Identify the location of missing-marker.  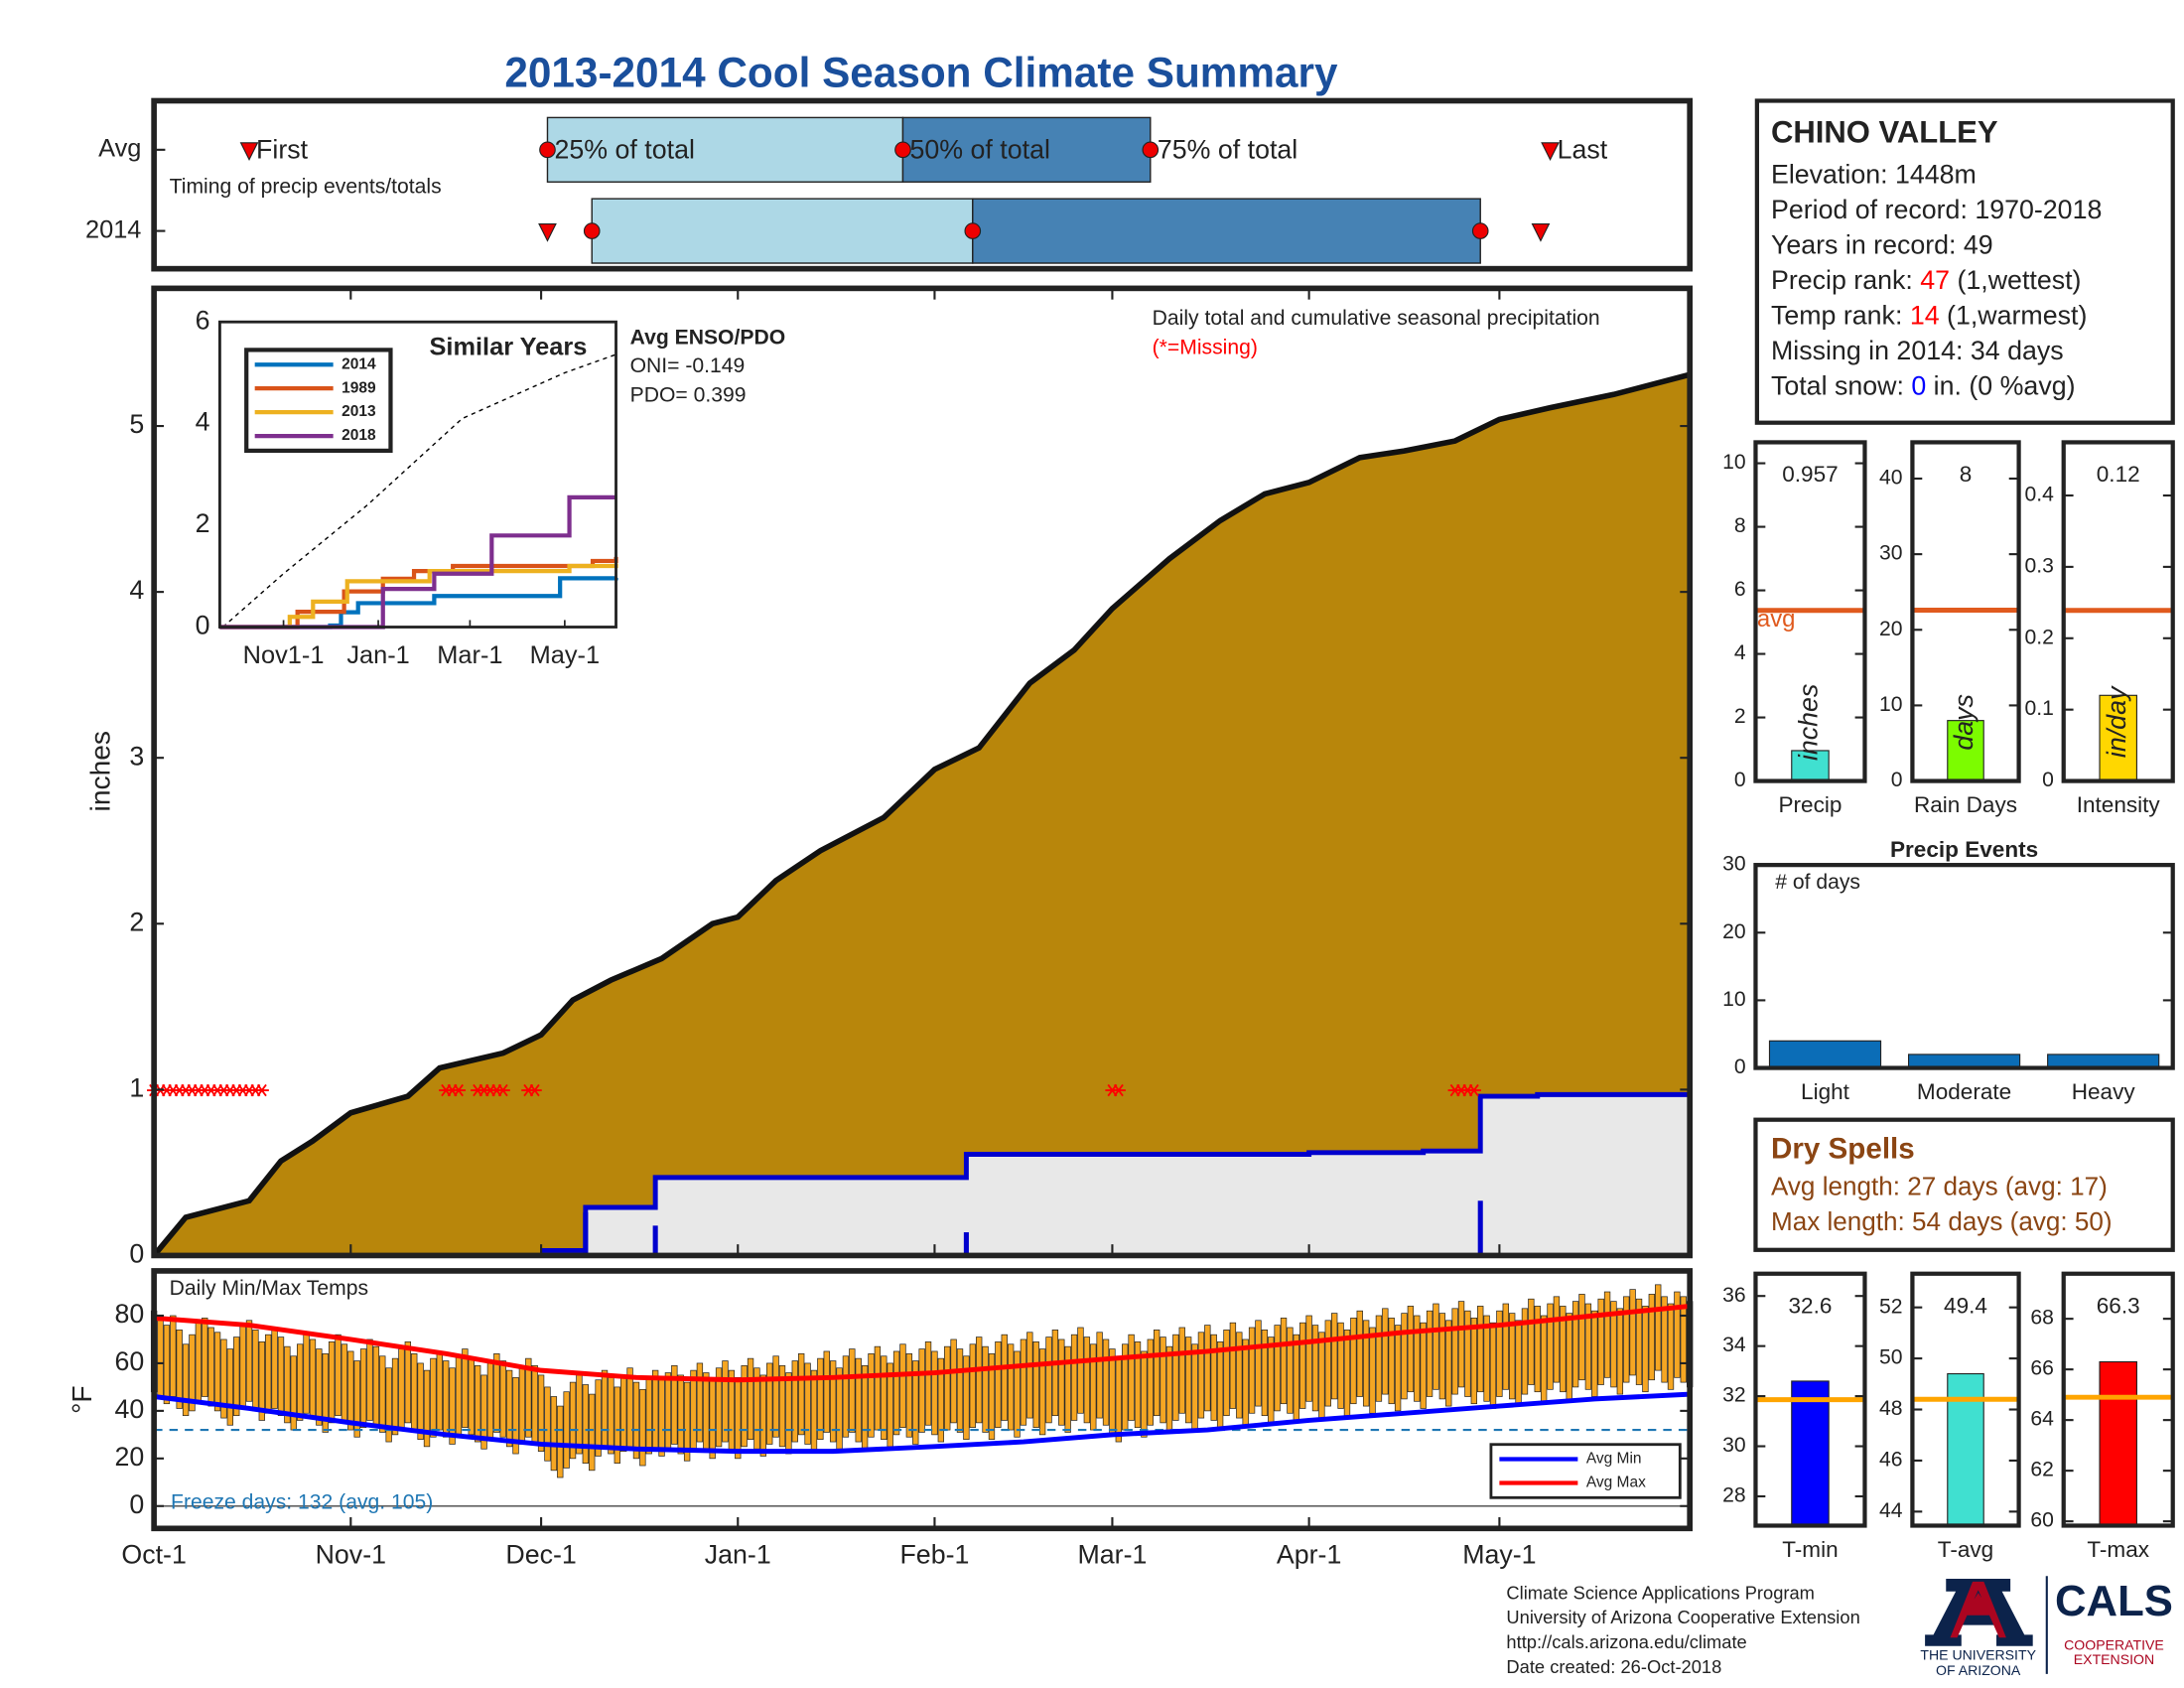
(459, 1090).